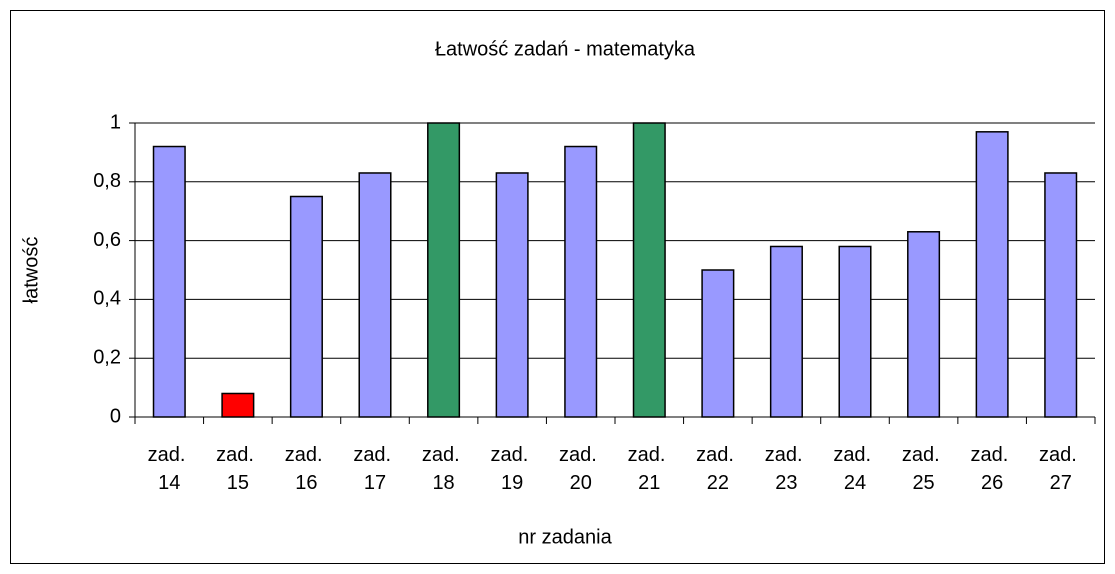 The image size is (1115, 574). What do you see at coordinates (923, 469) in the screenshot?
I see `x-tick-label: zad. 25` at bounding box center [923, 469].